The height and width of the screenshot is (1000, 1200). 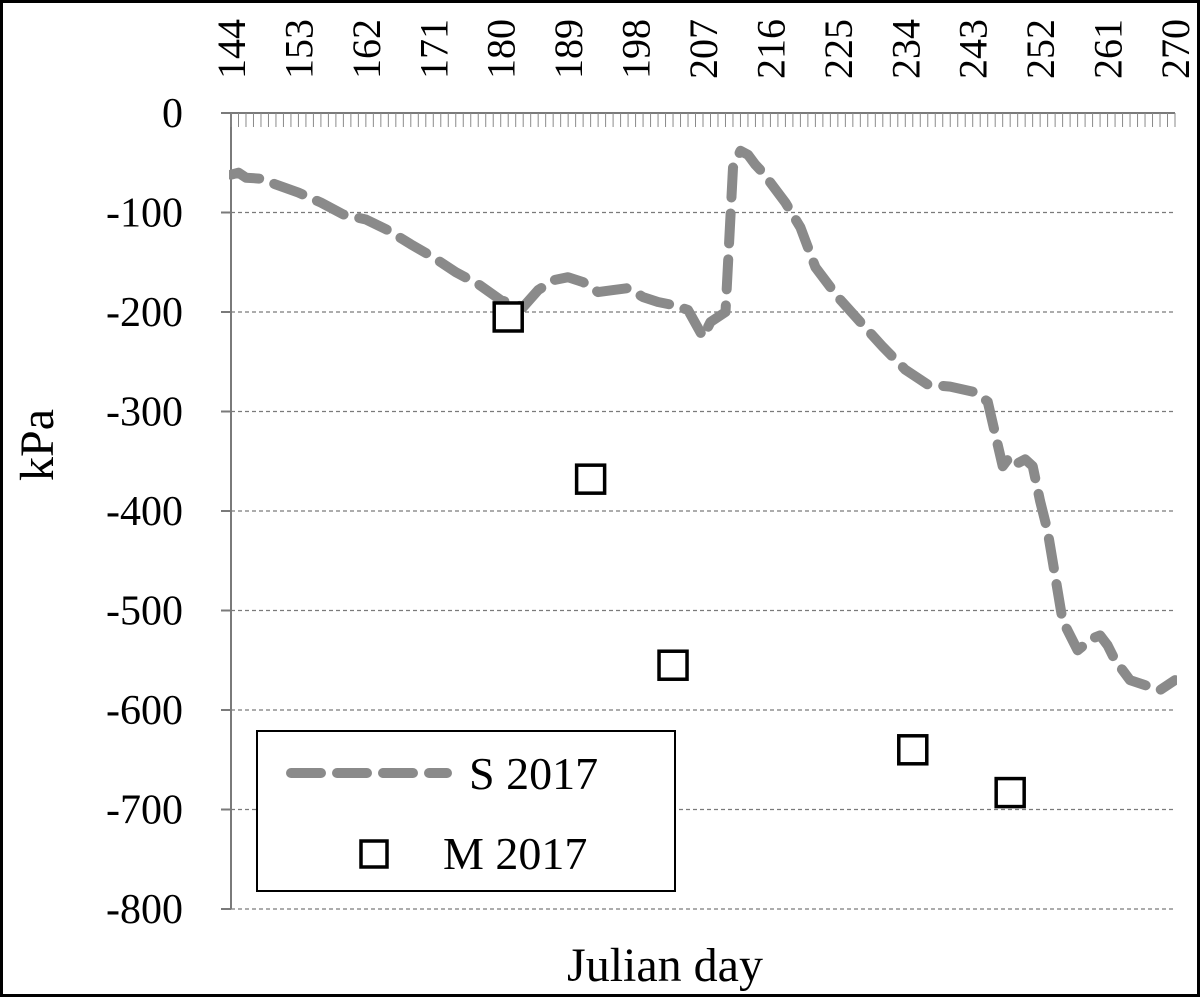 What do you see at coordinates (838, 49) in the screenshot?
I see `x-tick-label: 225` at bounding box center [838, 49].